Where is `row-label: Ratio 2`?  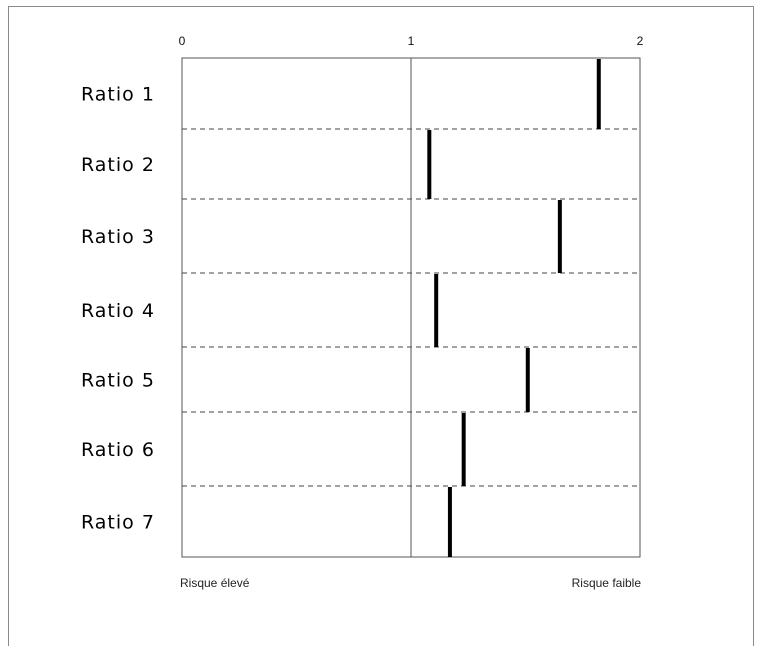 row-label: Ratio 2 is located at coordinates (118, 165).